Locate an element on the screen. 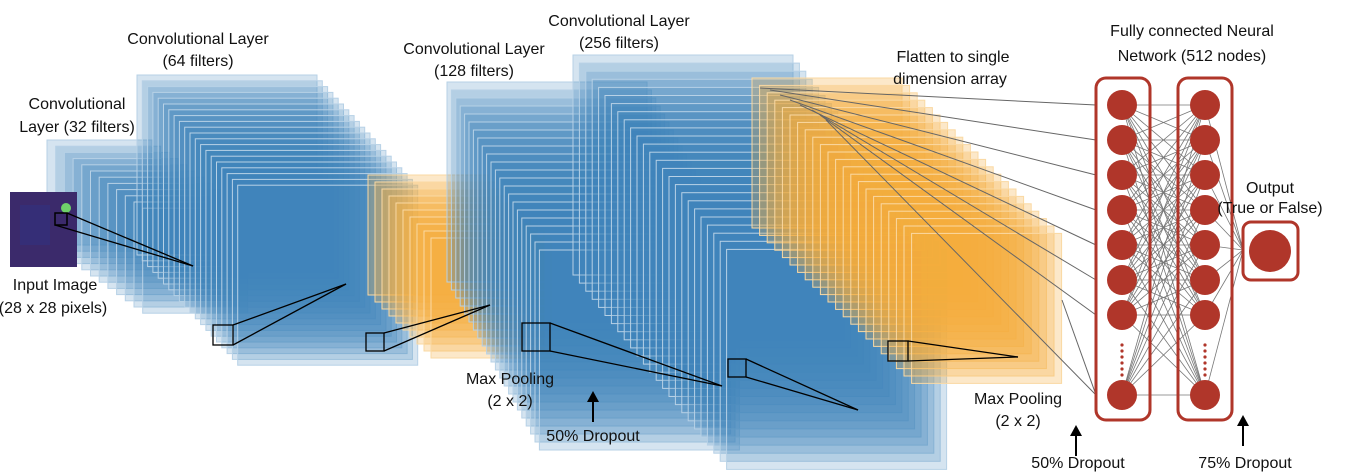 This screenshot has height=473, width=1345. input-image is located at coordinates (43, 229).